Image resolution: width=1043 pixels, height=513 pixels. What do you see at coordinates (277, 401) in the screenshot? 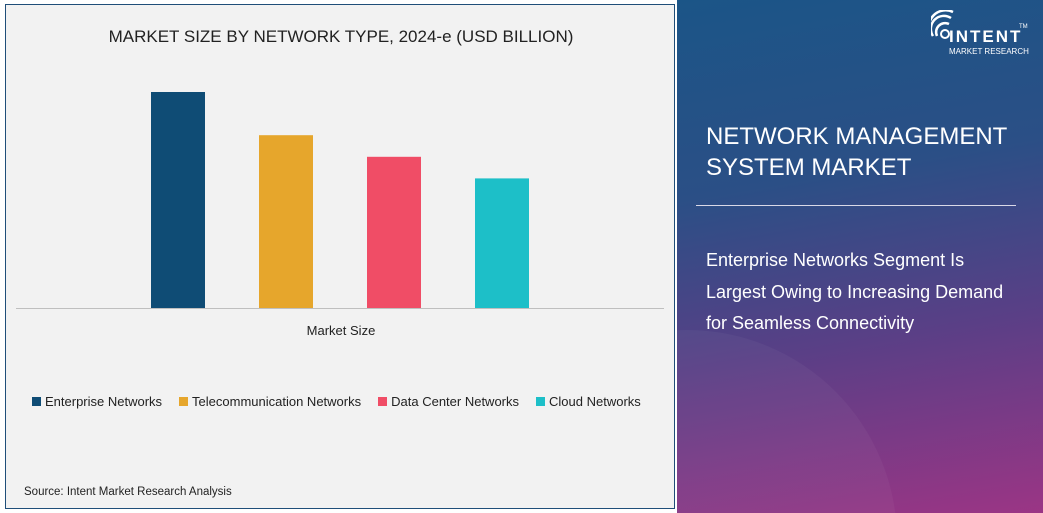
I see `legend-label: Telecommunication Networks` at bounding box center [277, 401].